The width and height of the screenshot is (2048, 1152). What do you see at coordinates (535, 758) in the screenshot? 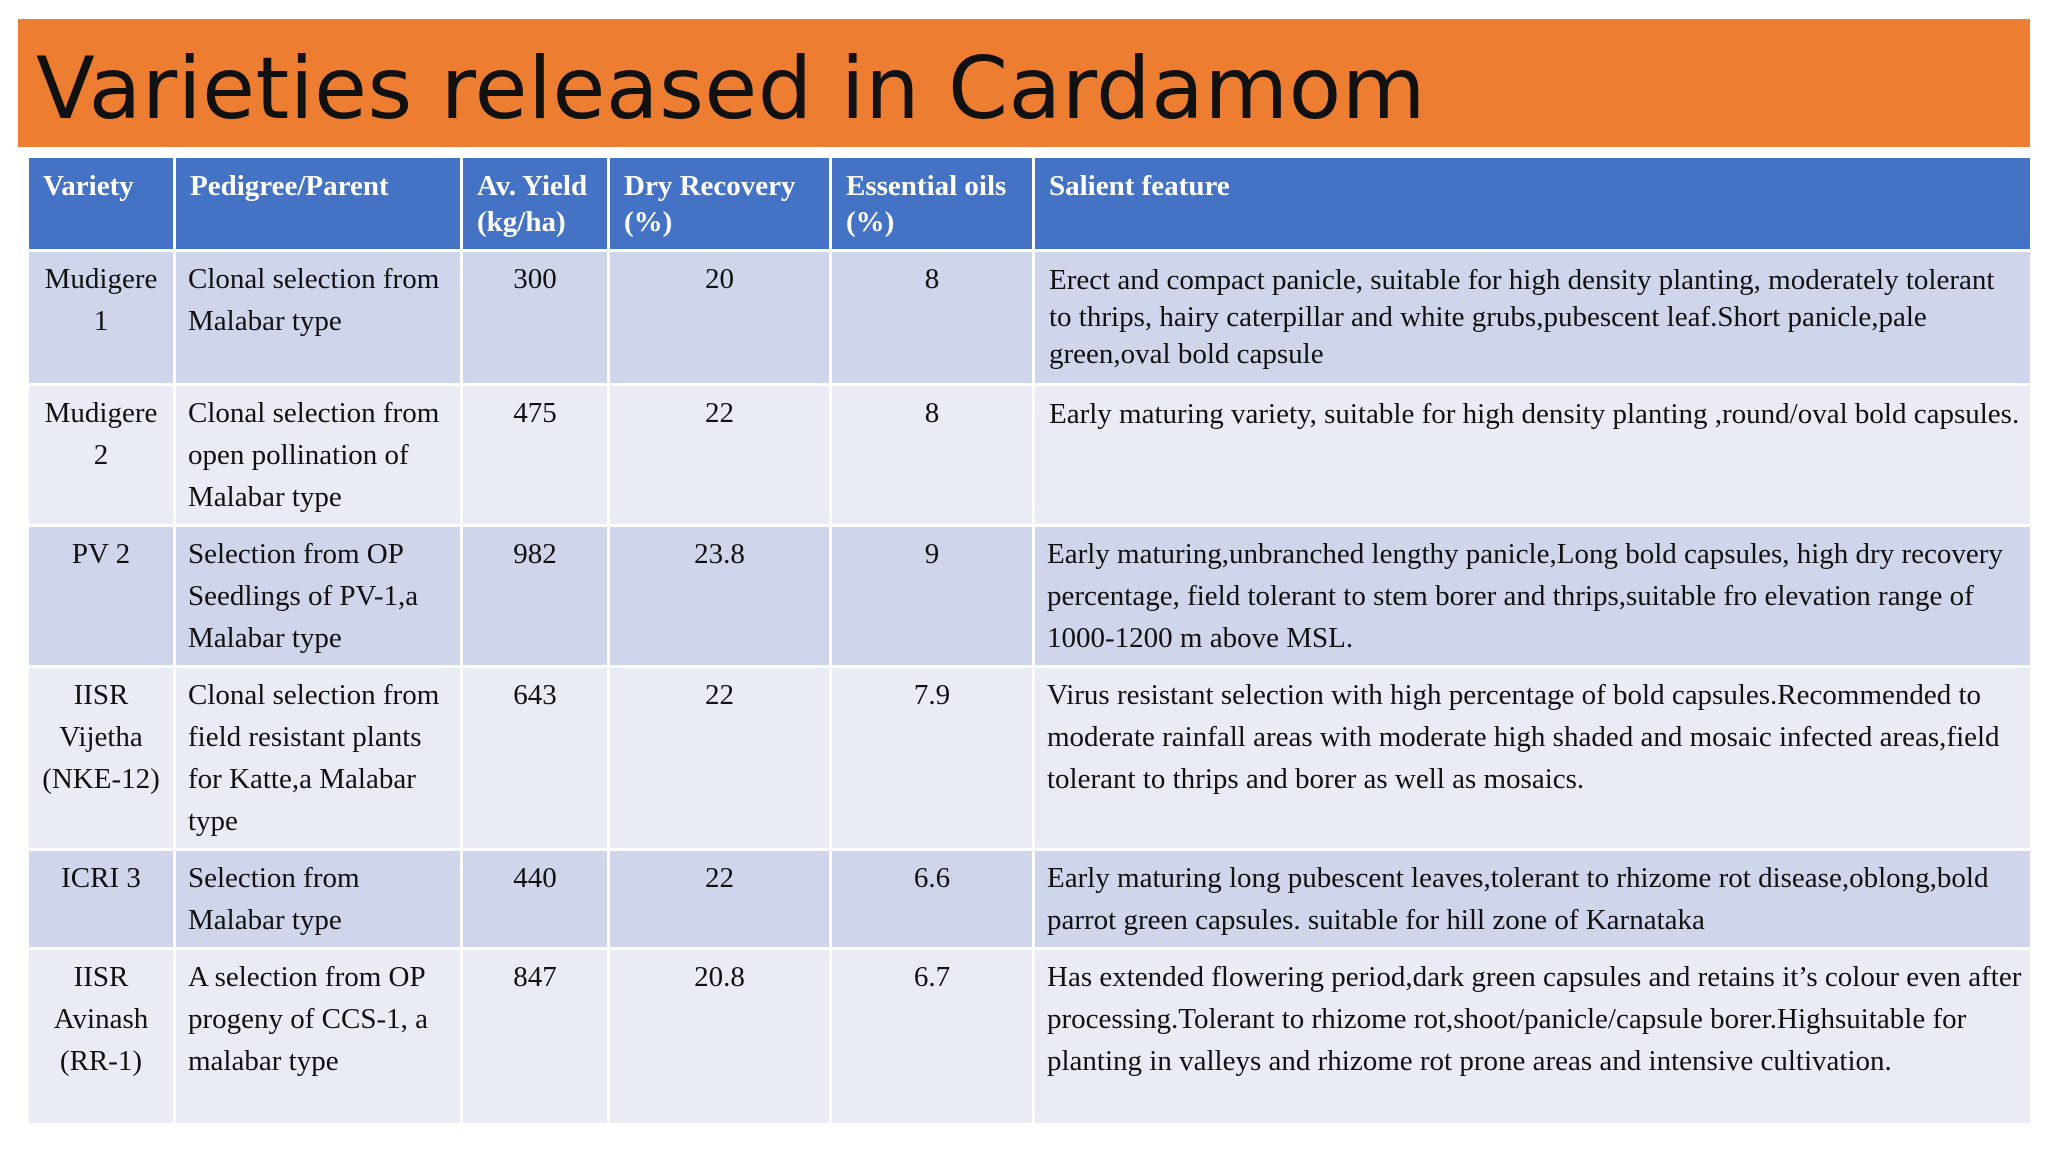
I see `cell-yield: 643` at bounding box center [535, 758].